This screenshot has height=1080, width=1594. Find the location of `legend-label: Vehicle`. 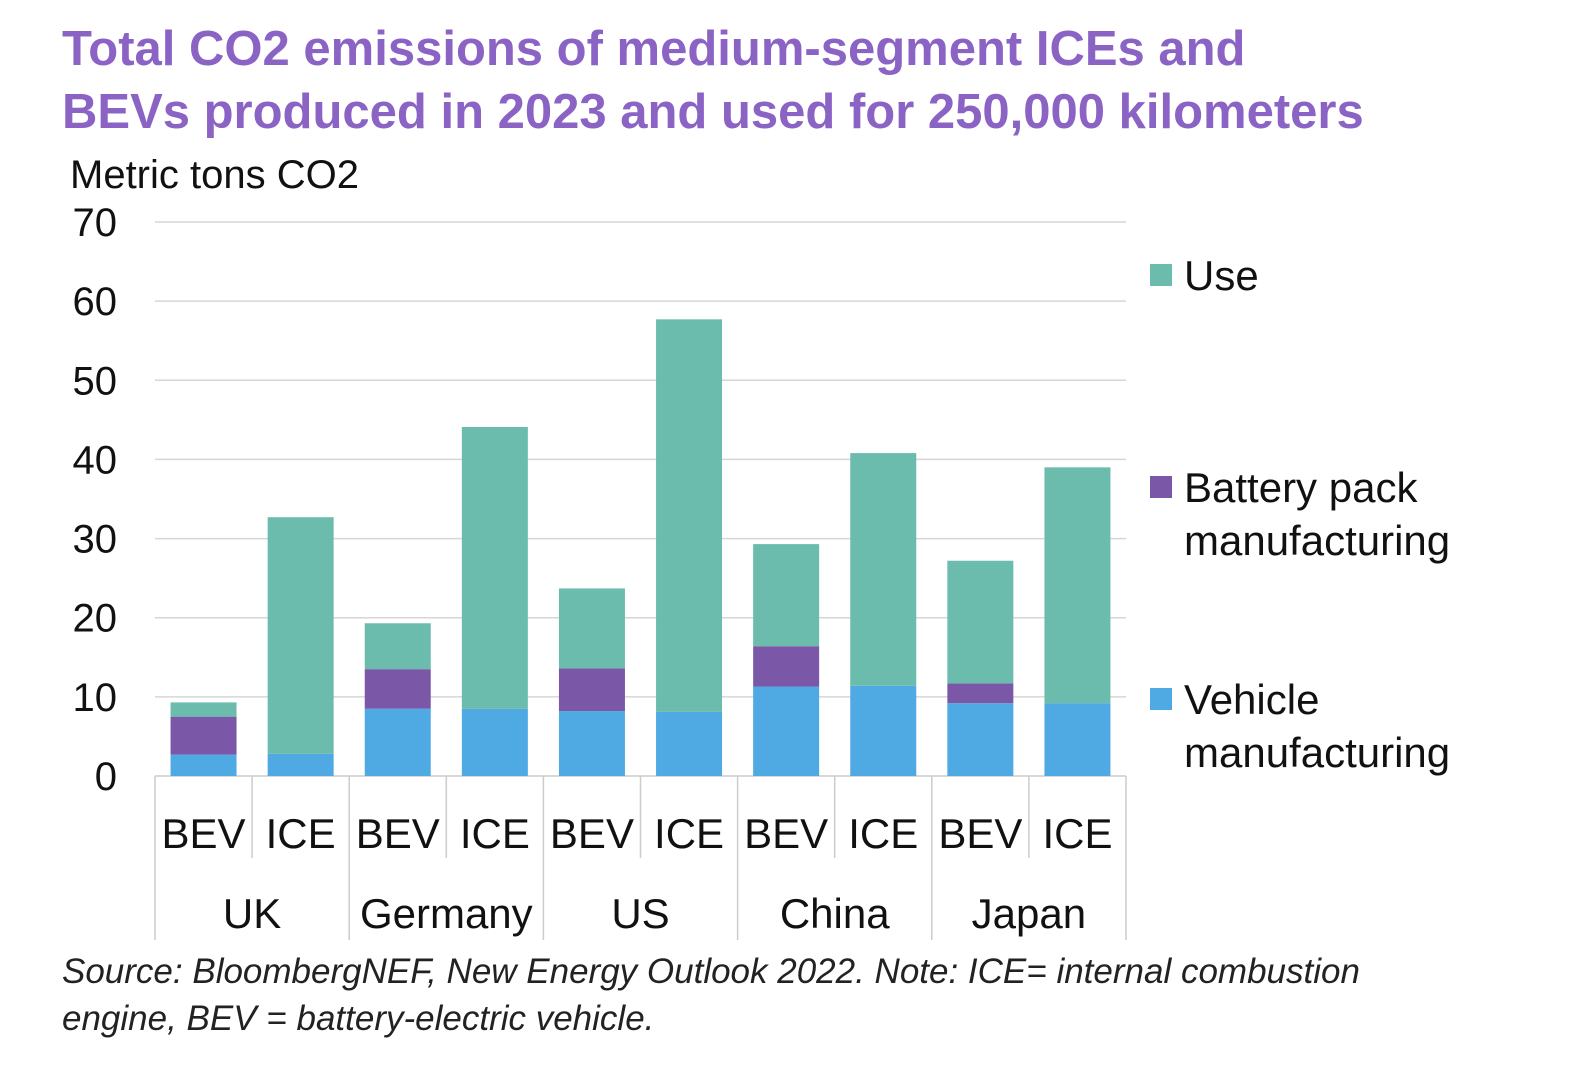

legend-label: Vehicle is located at coordinates (1251, 699).